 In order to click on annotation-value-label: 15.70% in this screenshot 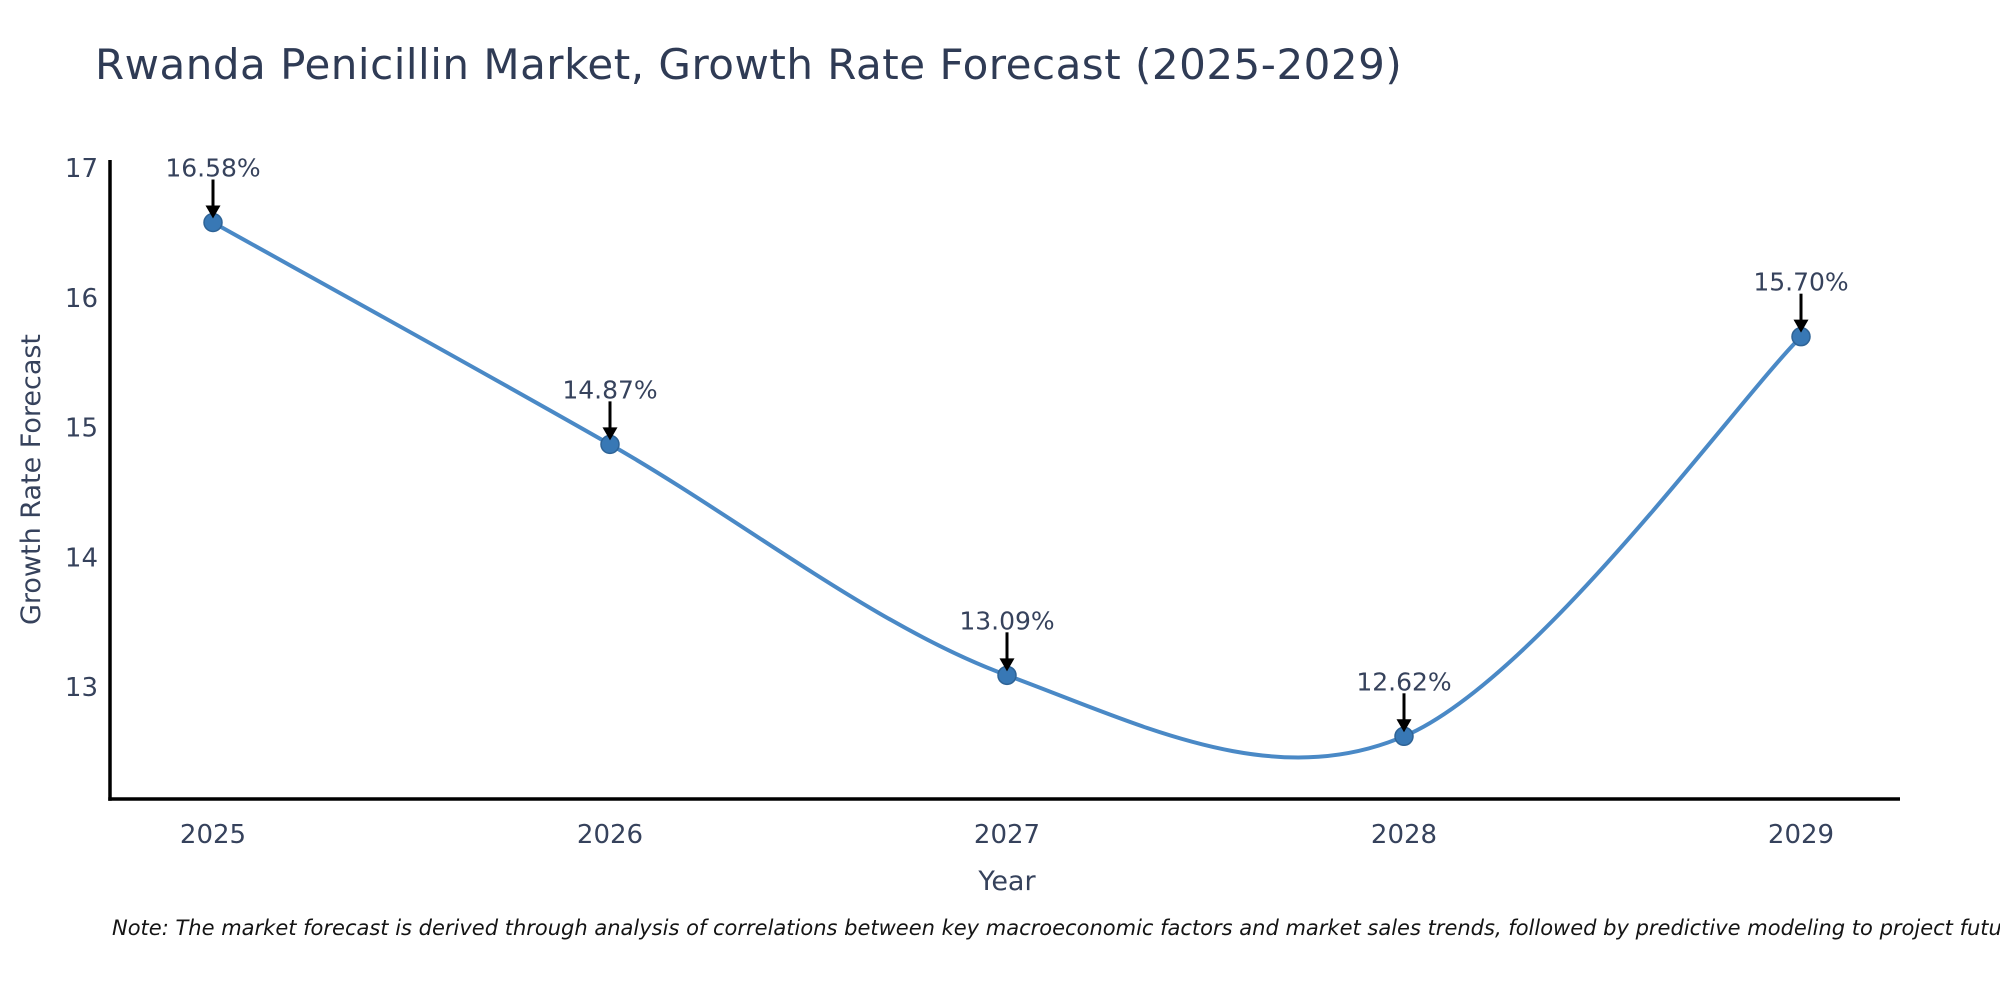, I will do `click(1800, 282)`.